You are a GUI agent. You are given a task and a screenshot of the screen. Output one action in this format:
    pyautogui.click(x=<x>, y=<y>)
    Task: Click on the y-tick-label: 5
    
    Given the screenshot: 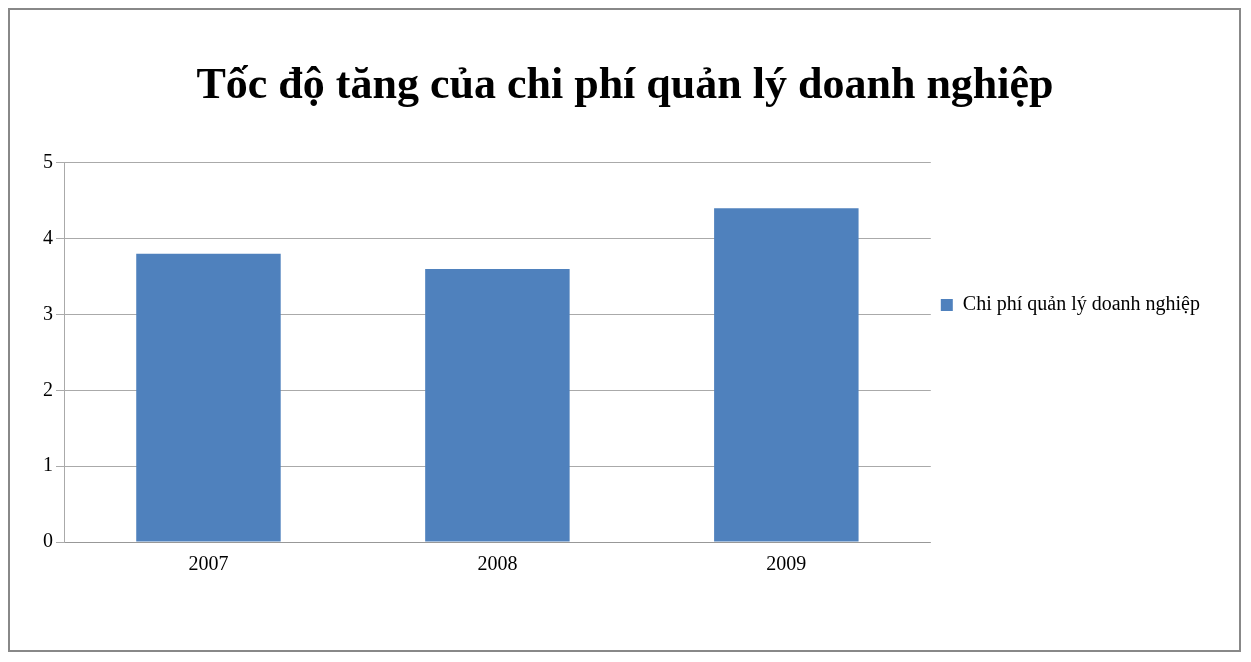 What is the action you would take?
    pyautogui.click(x=48, y=161)
    